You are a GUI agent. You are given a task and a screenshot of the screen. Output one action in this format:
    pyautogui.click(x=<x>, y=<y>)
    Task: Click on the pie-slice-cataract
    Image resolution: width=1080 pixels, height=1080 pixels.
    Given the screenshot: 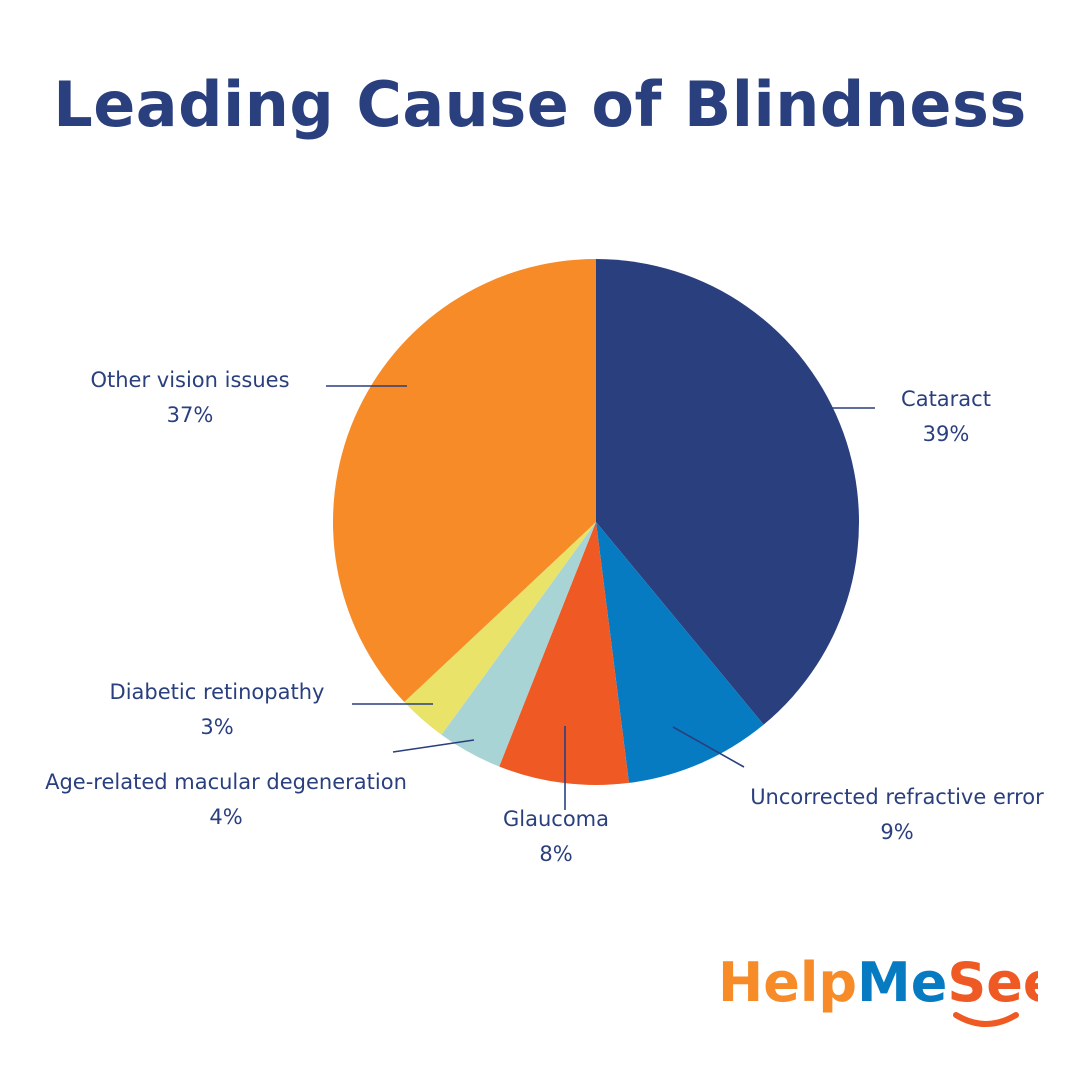 What is the action you would take?
    pyautogui.click(x=727, y=492)
    